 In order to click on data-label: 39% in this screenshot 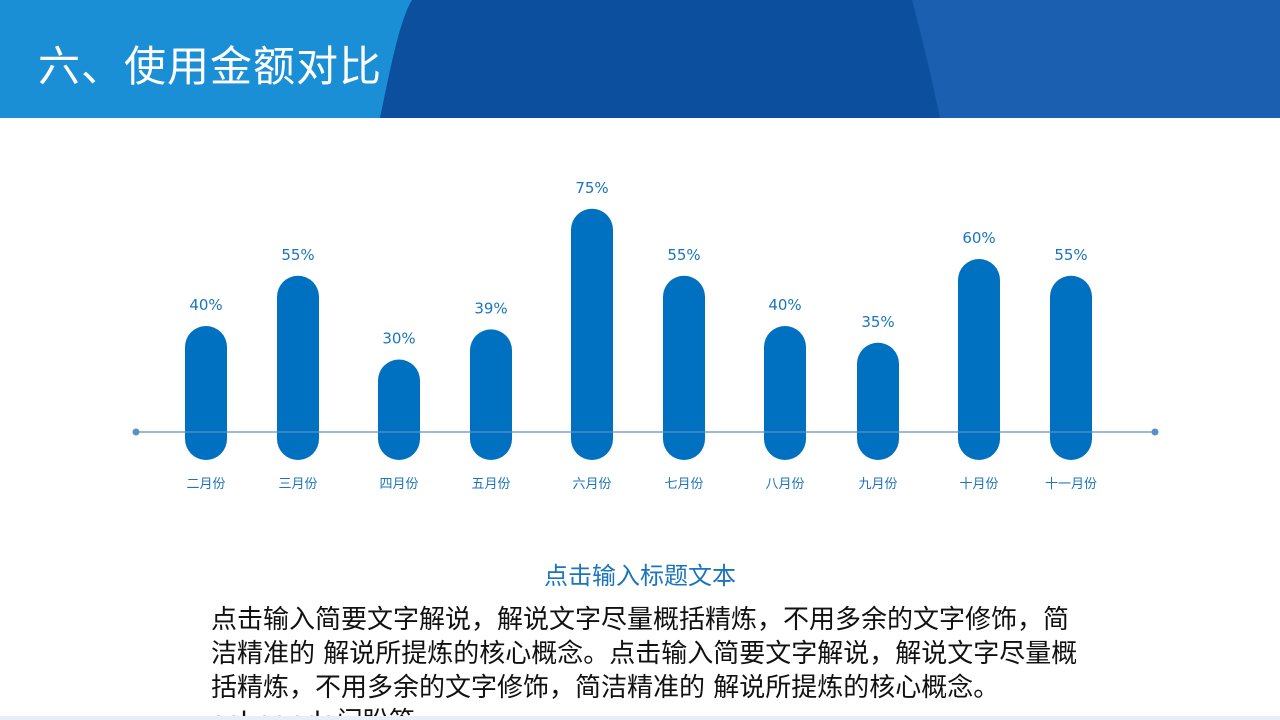, I will do `click(490, 308)`.